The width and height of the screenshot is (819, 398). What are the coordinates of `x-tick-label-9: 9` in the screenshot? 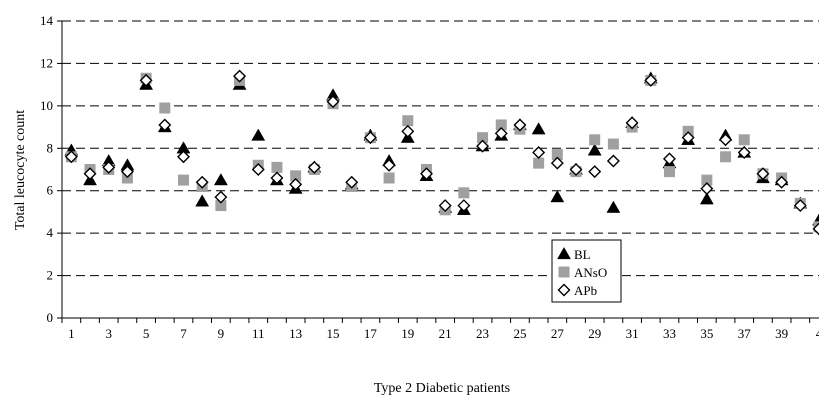 It's located at (221, 333).